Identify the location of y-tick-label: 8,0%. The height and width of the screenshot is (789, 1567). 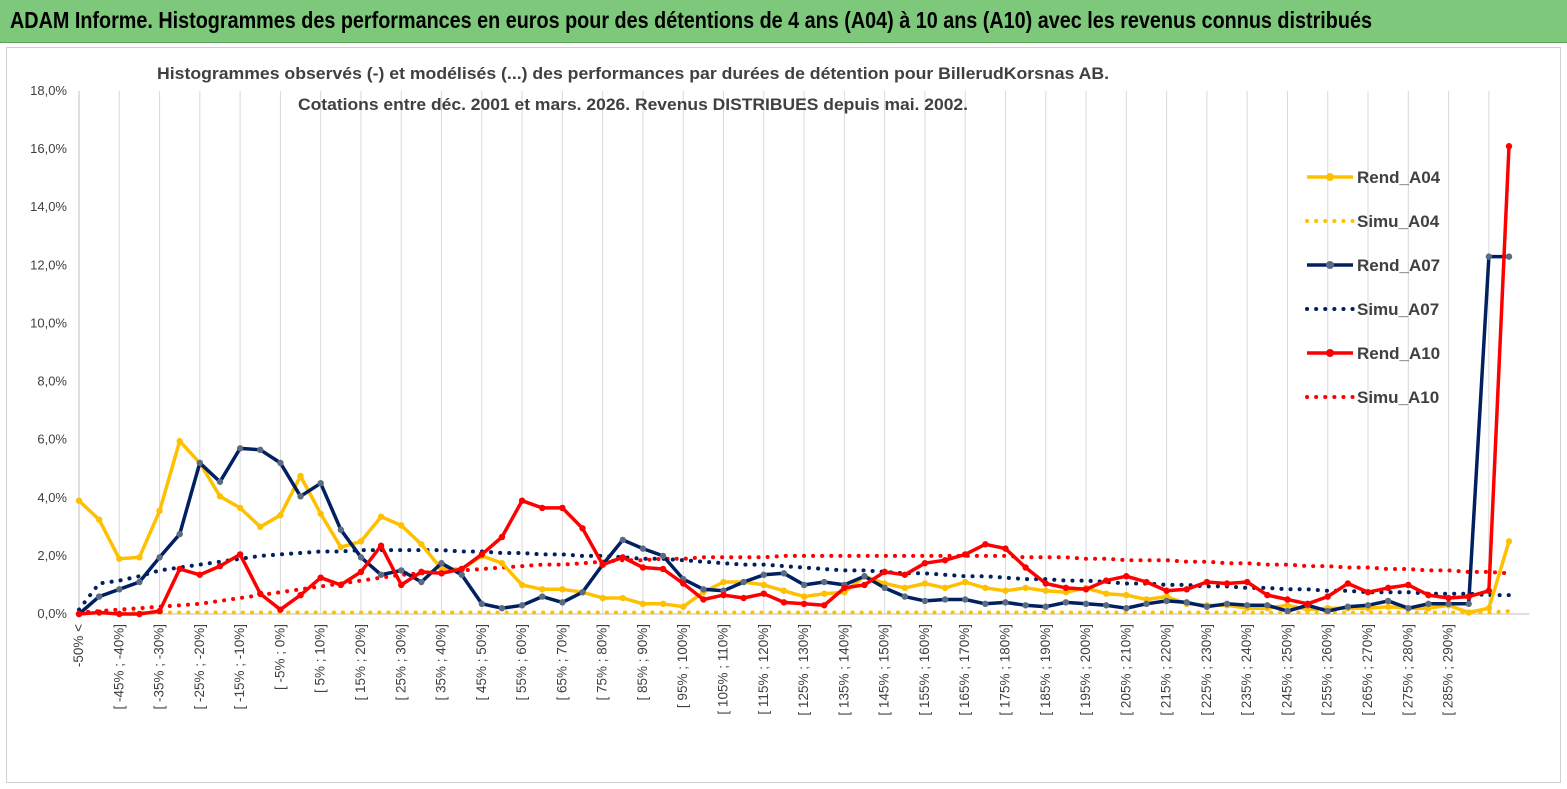
(52, 381).